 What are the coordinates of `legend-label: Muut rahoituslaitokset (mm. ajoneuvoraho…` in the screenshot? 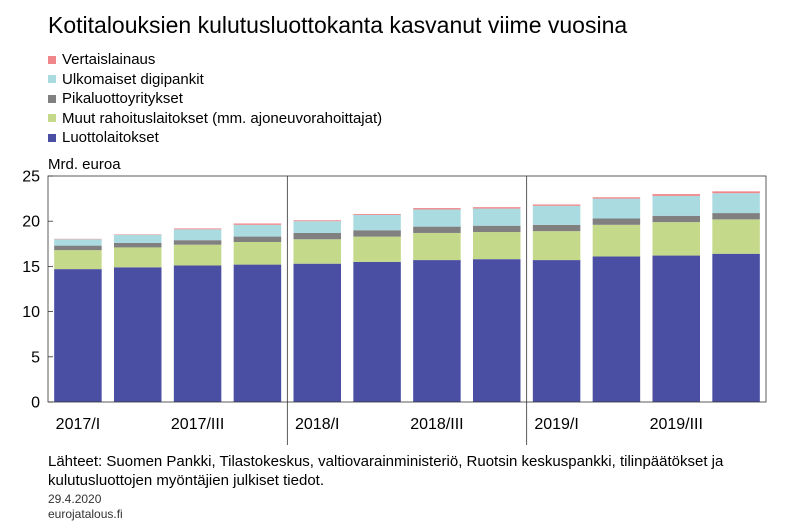 It's located at (222, 118).